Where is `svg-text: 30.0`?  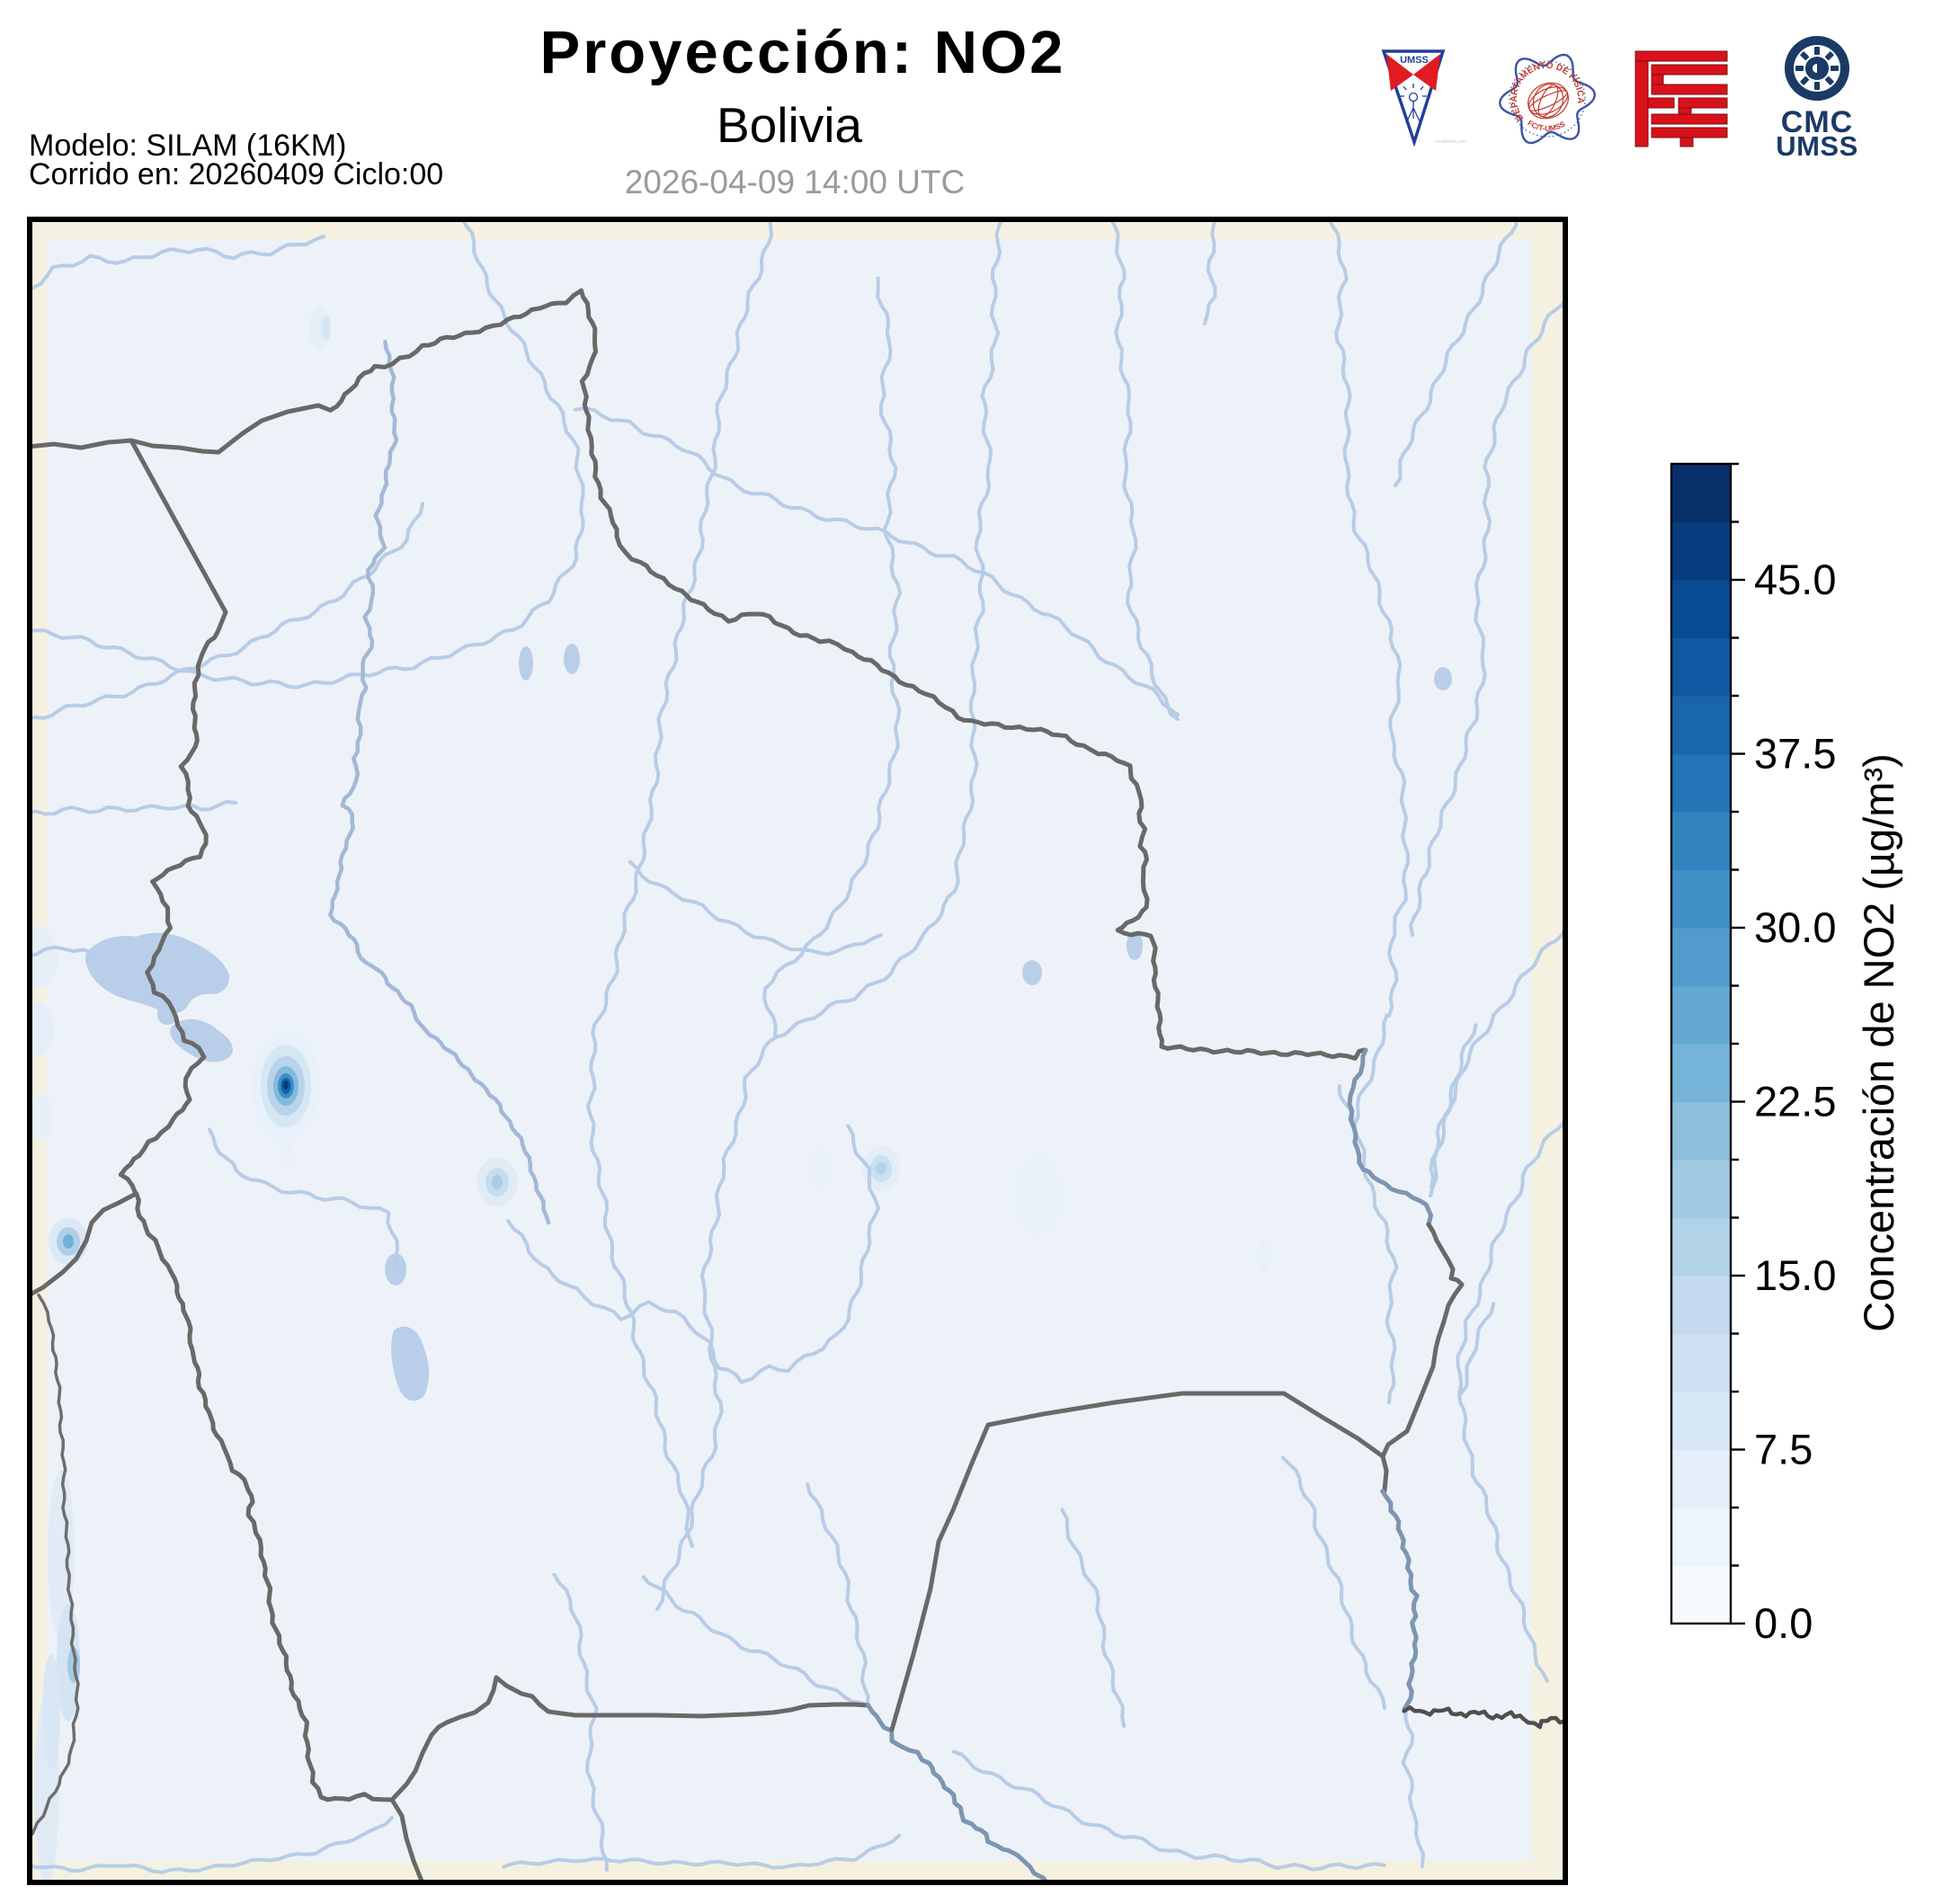
svg-text: 30.0 is located at coordinates (1795, 927).